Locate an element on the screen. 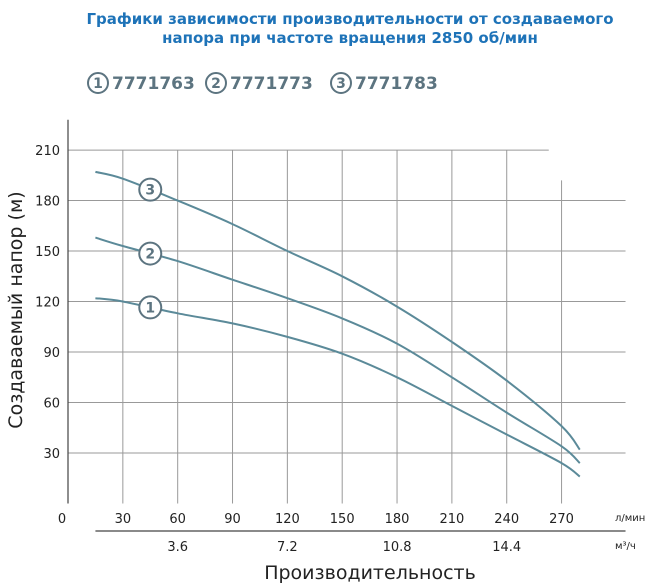  series-badge-label-3: 3 is located at coordinates (150, 191).